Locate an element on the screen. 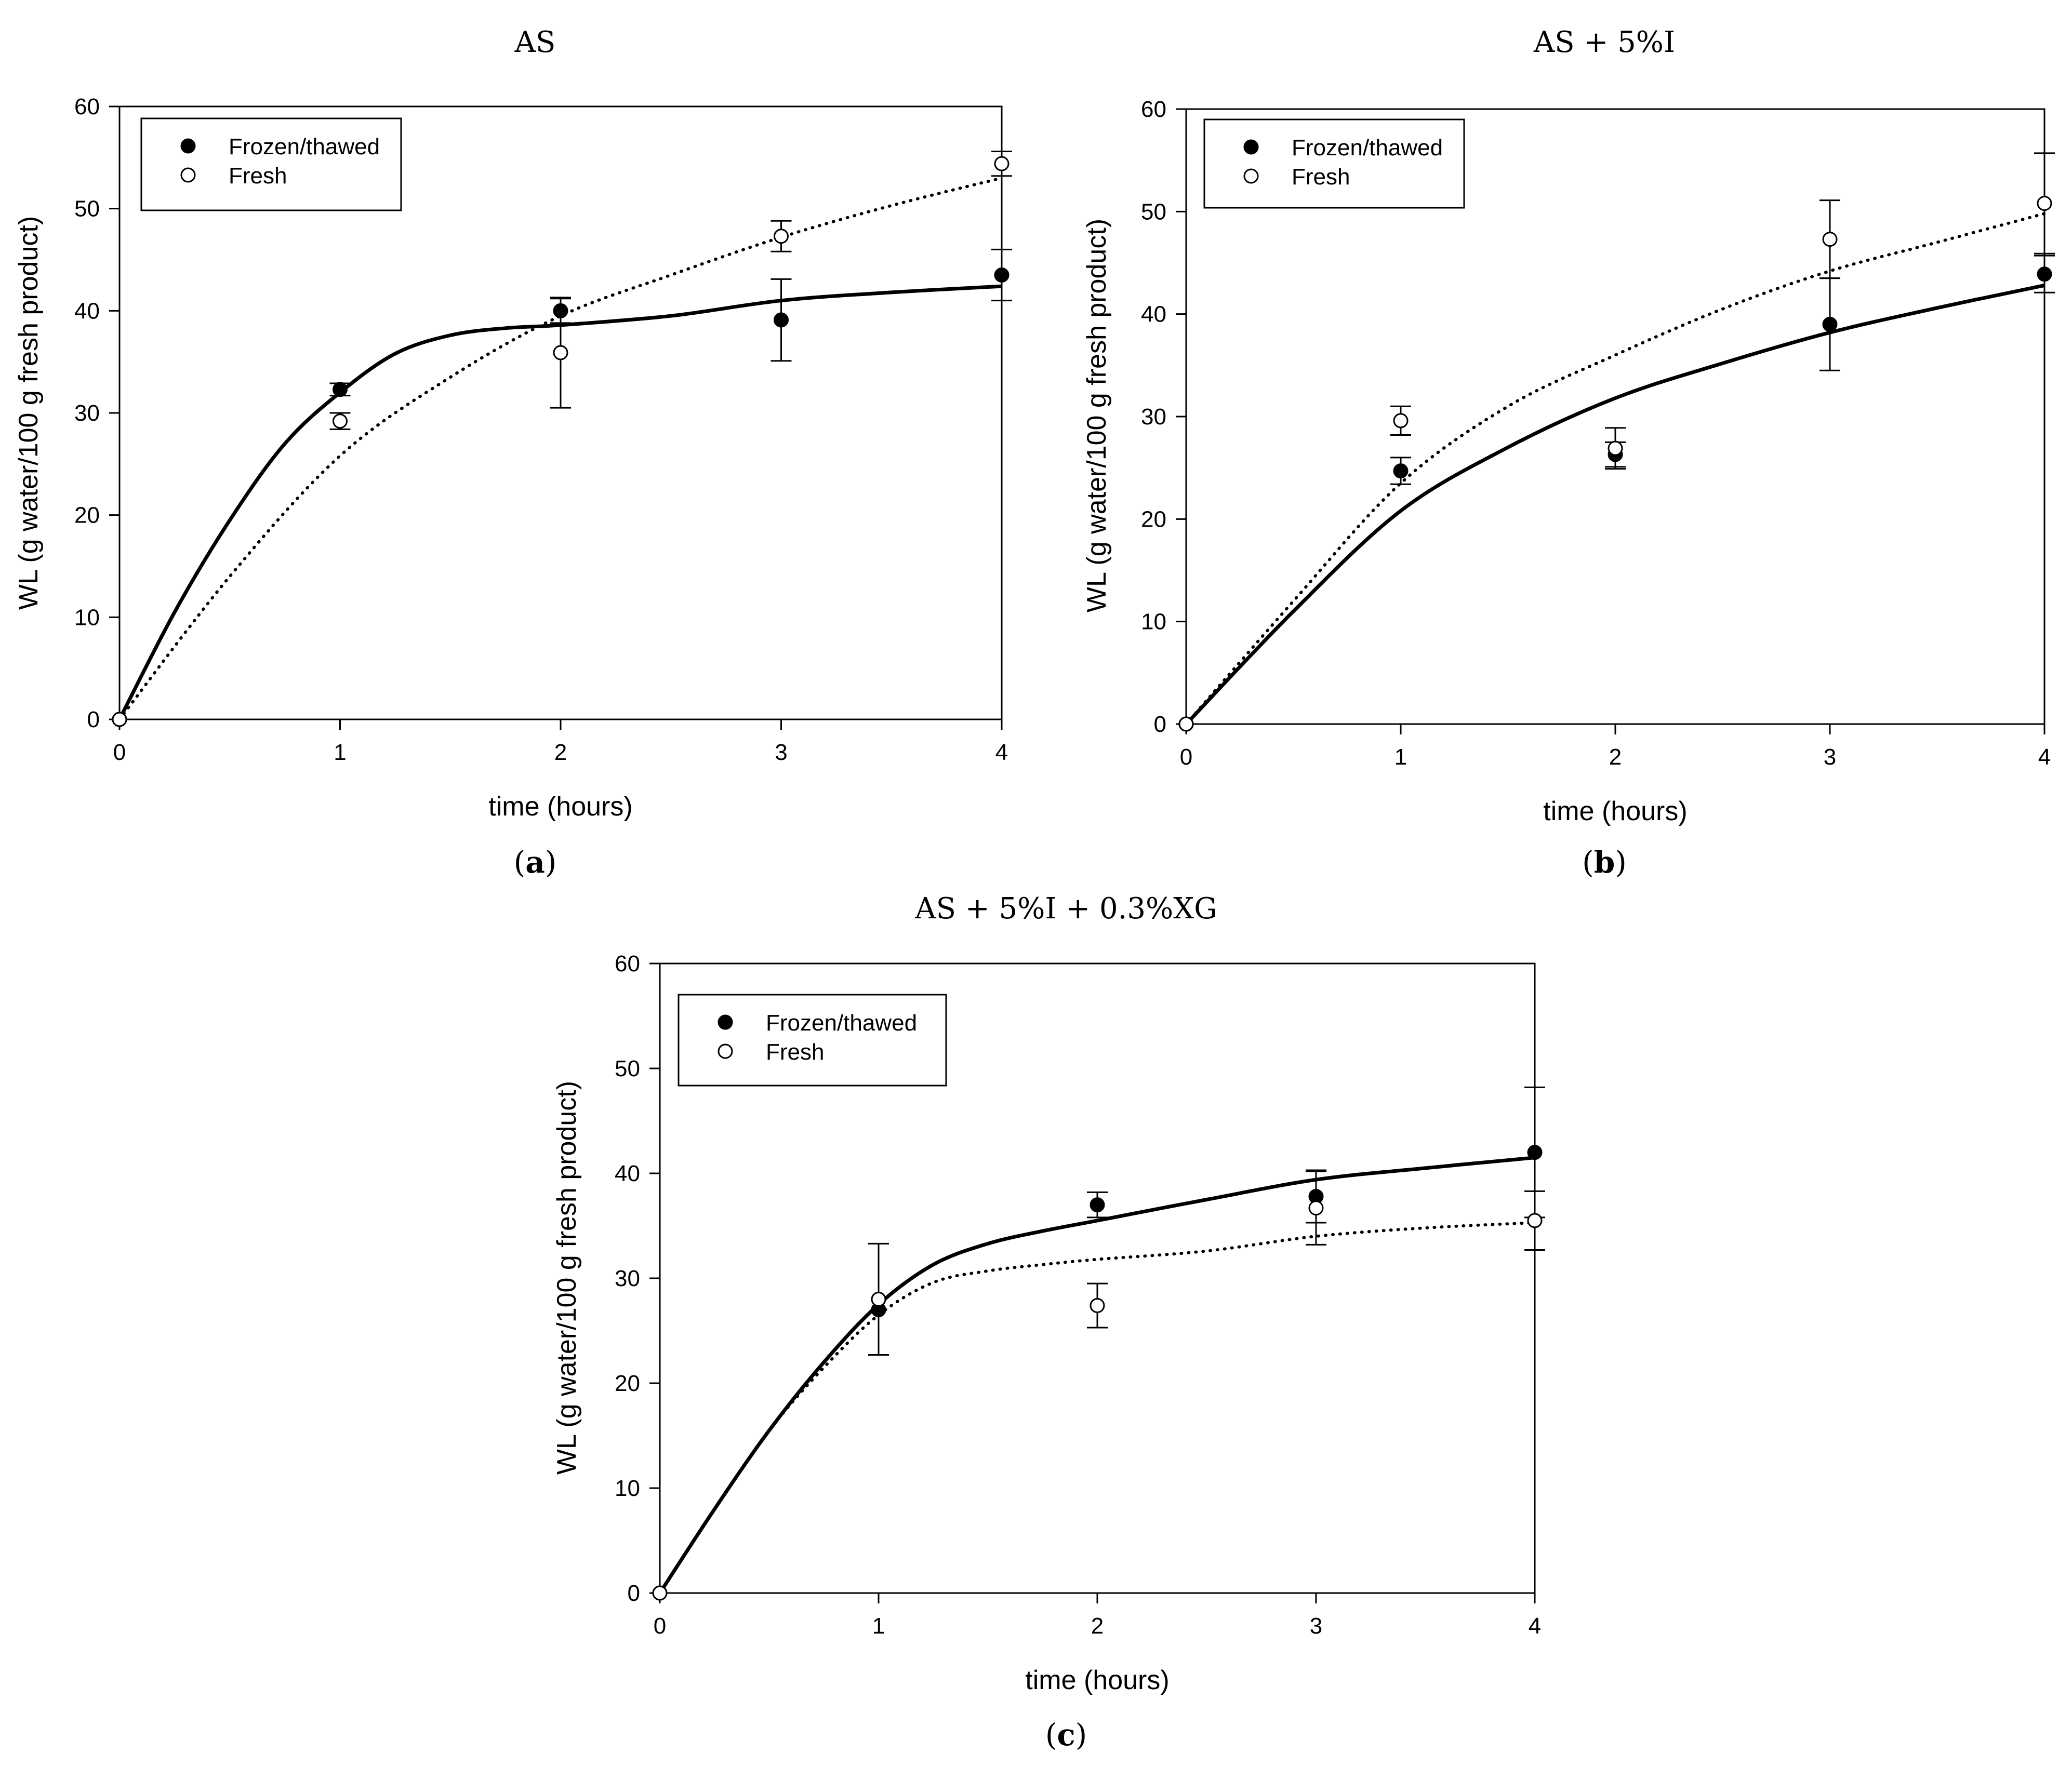  caption-letter: c is located at coordinates (1066, 1734).